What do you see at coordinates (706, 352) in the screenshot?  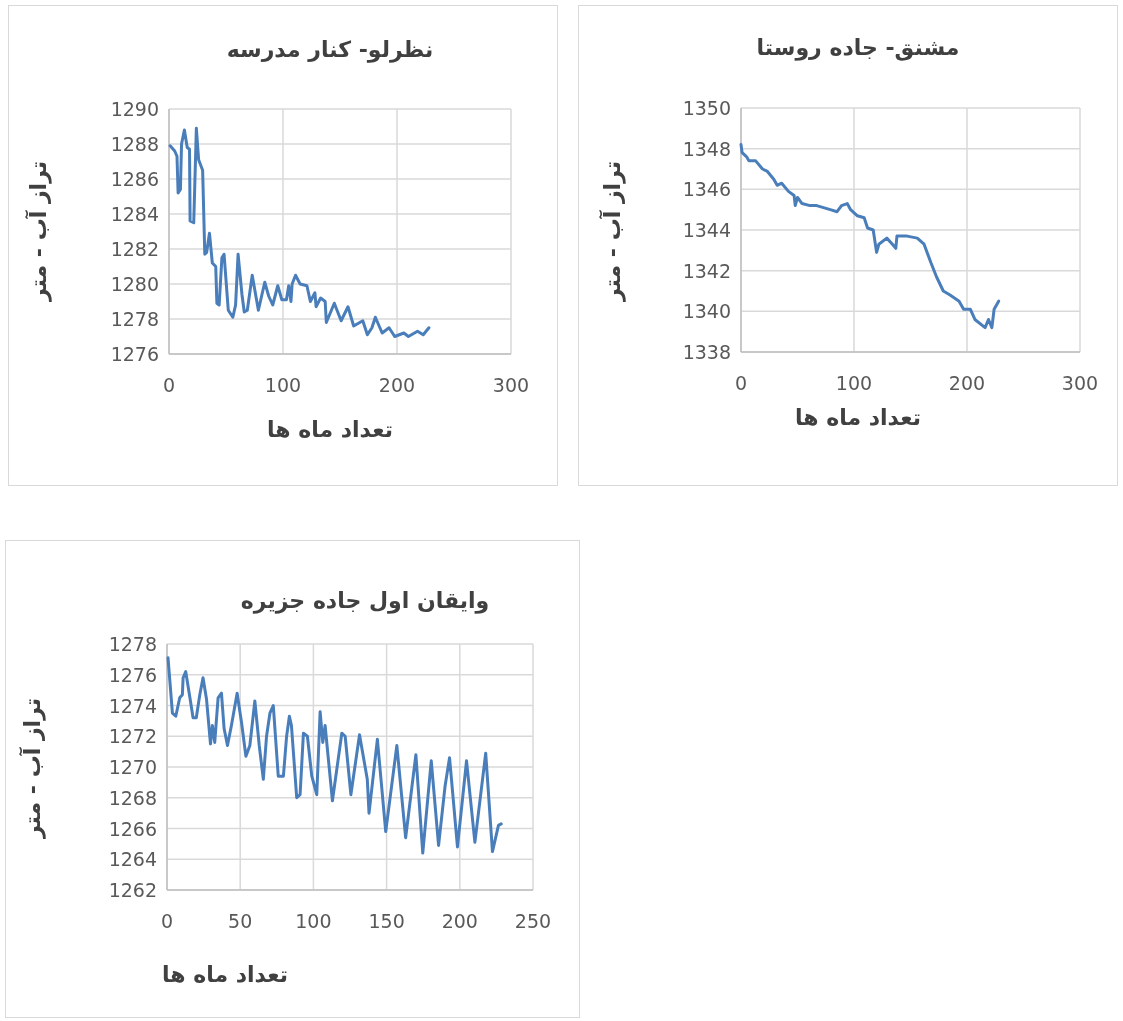 I see `y-tick-label: 1338` at bounding box center [706, 352].